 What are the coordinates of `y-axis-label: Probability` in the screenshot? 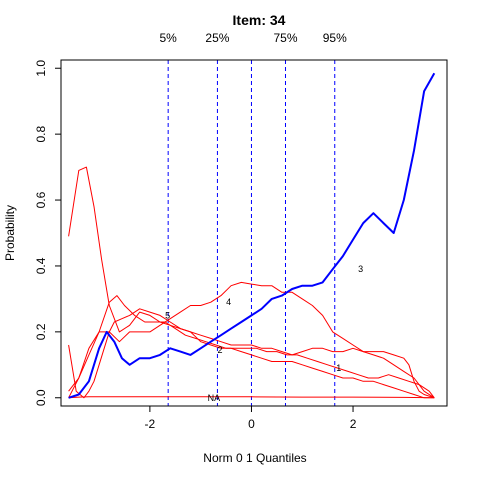 It's located at (10, 233).